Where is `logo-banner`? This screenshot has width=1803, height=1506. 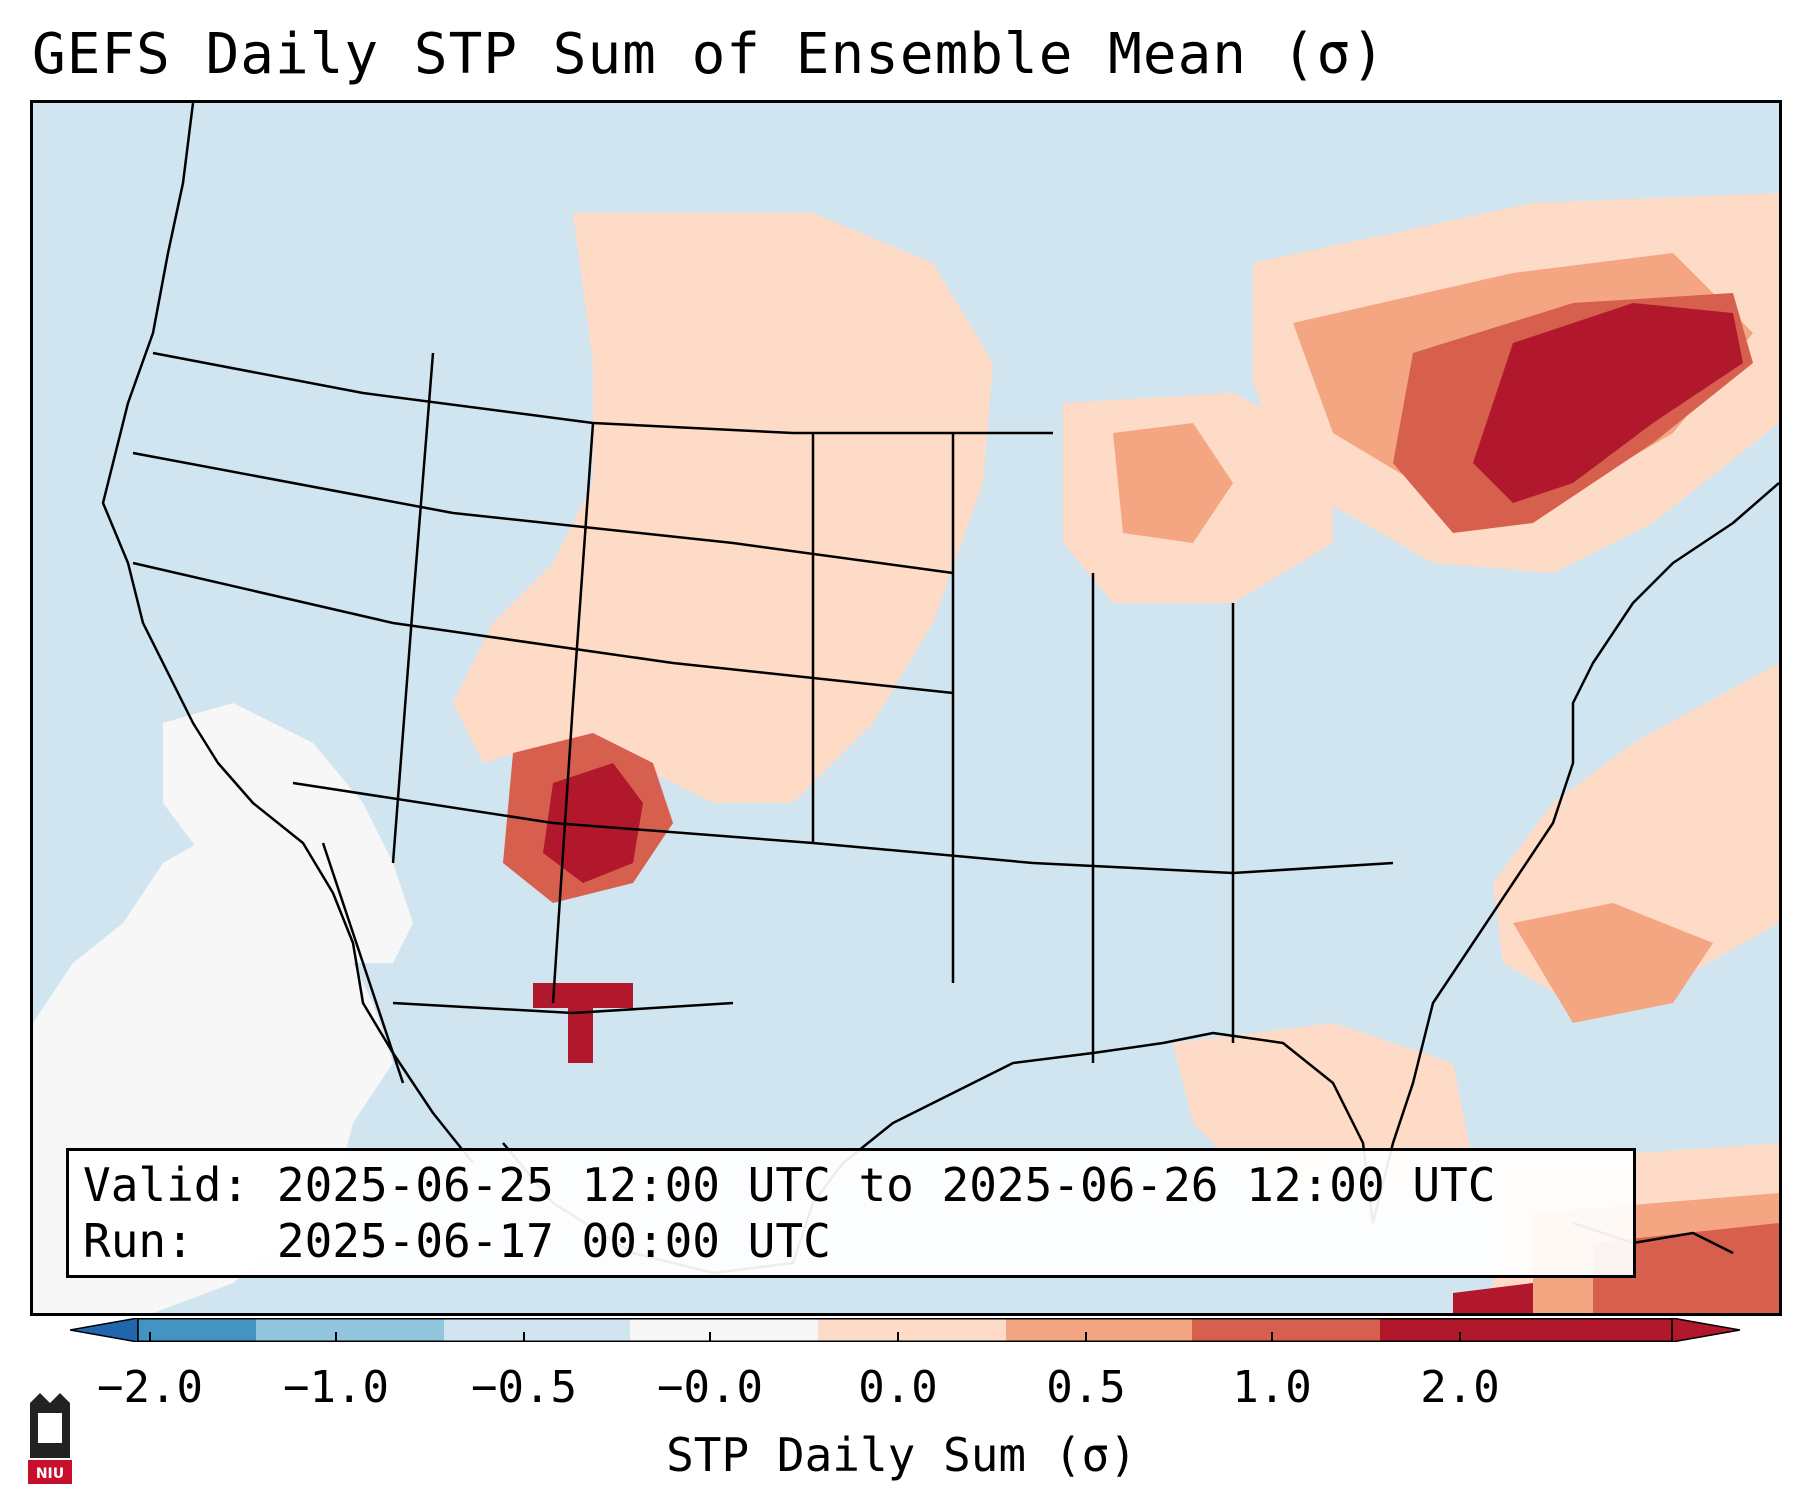
logo-banner is located at coordinates (50, 1472).